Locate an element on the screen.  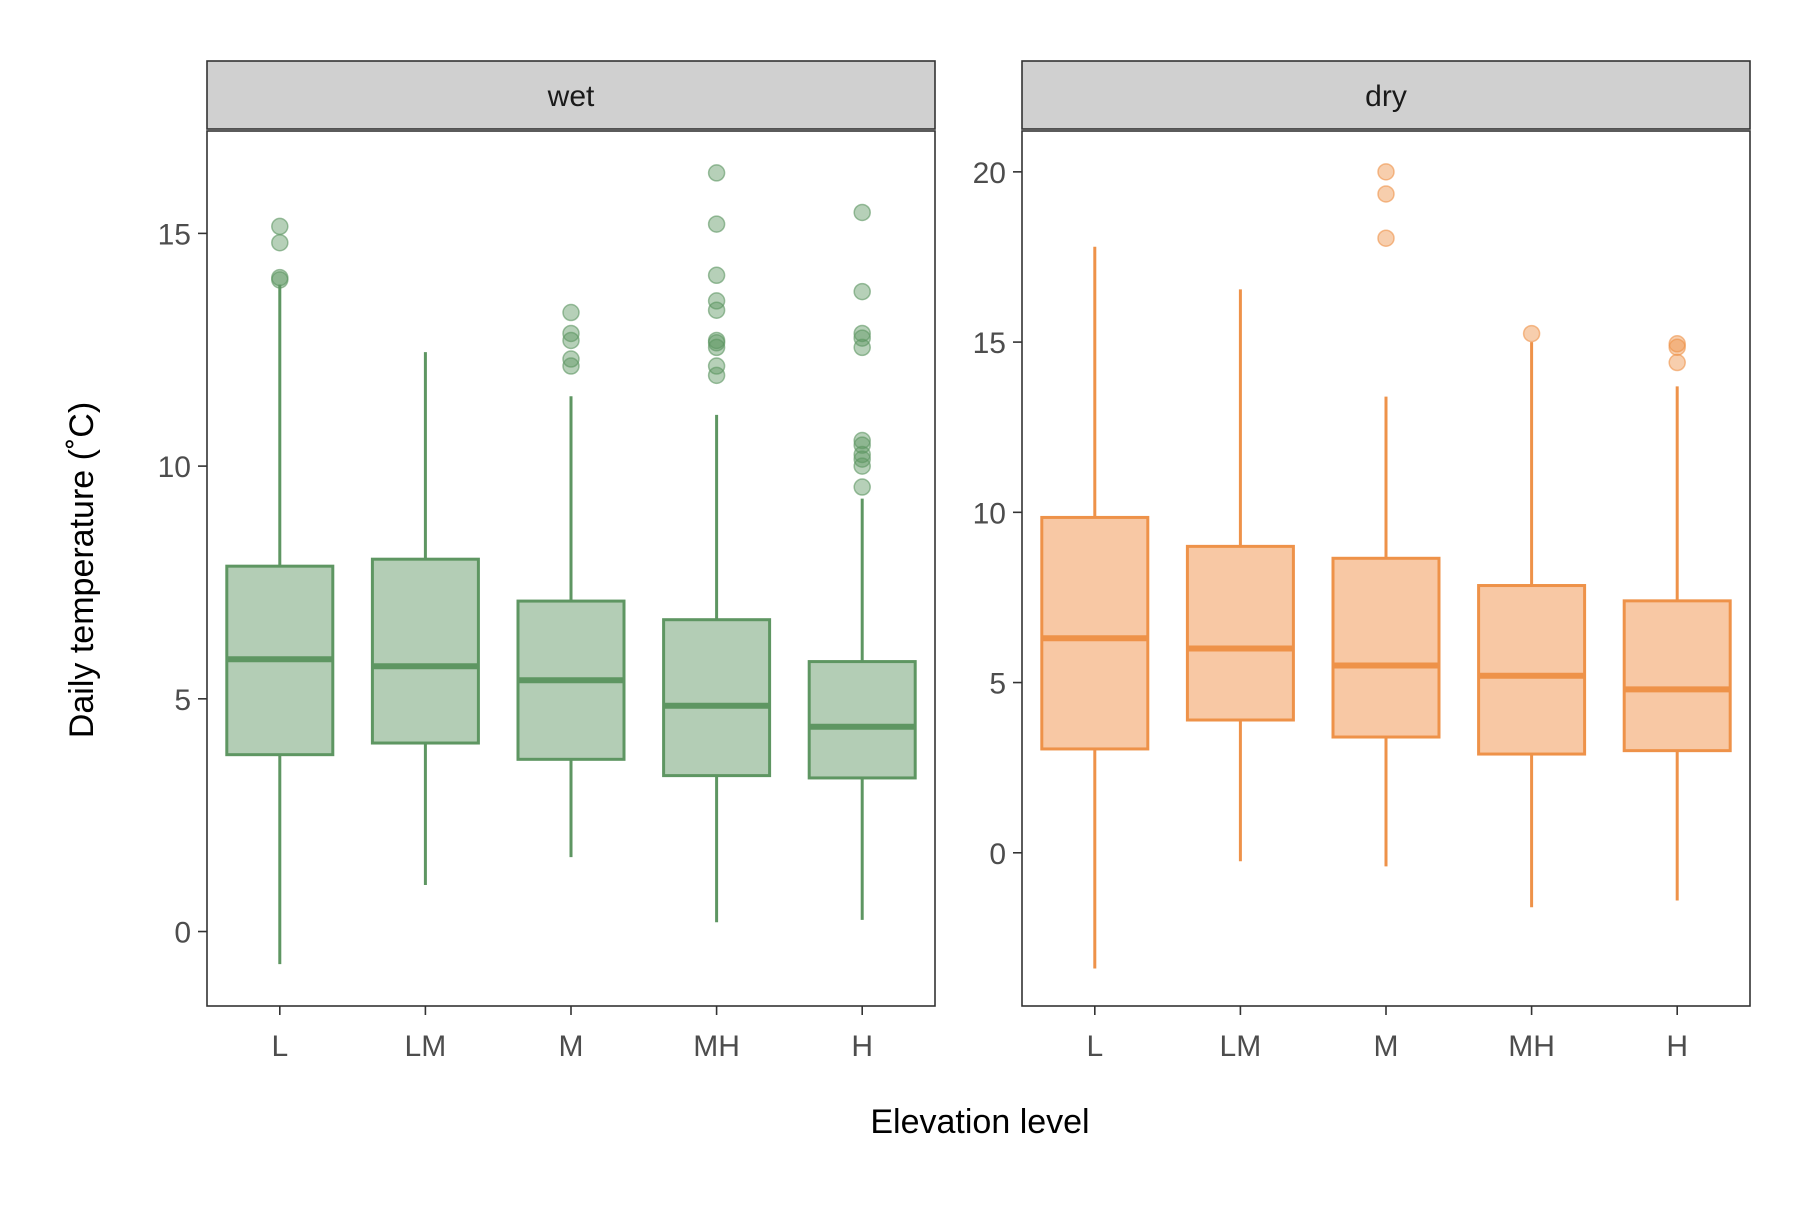
box-wet-M is located at coordinates (571, 580).